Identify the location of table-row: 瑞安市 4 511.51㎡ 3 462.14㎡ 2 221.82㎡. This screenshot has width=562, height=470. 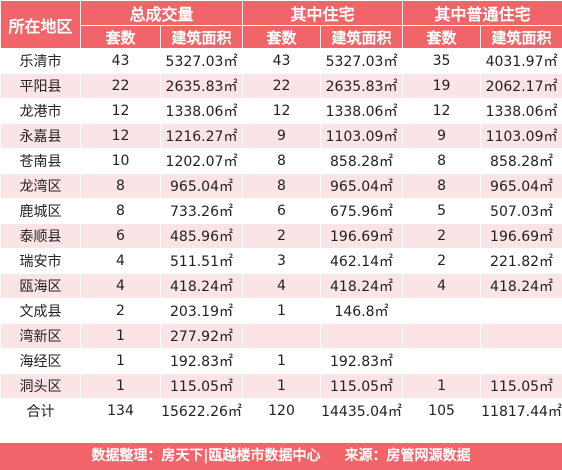
(281, 261).